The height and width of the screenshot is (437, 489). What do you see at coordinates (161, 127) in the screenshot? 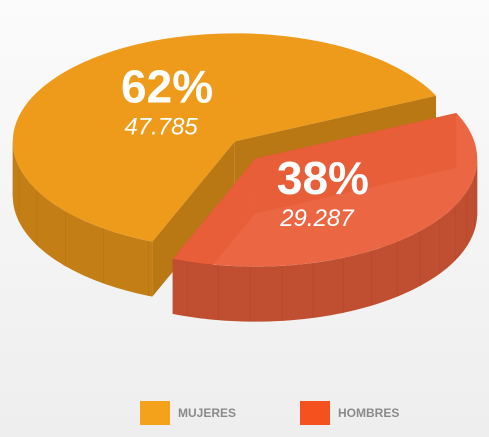
I see `count-label: 47.785` at bounding box center [161, 127].